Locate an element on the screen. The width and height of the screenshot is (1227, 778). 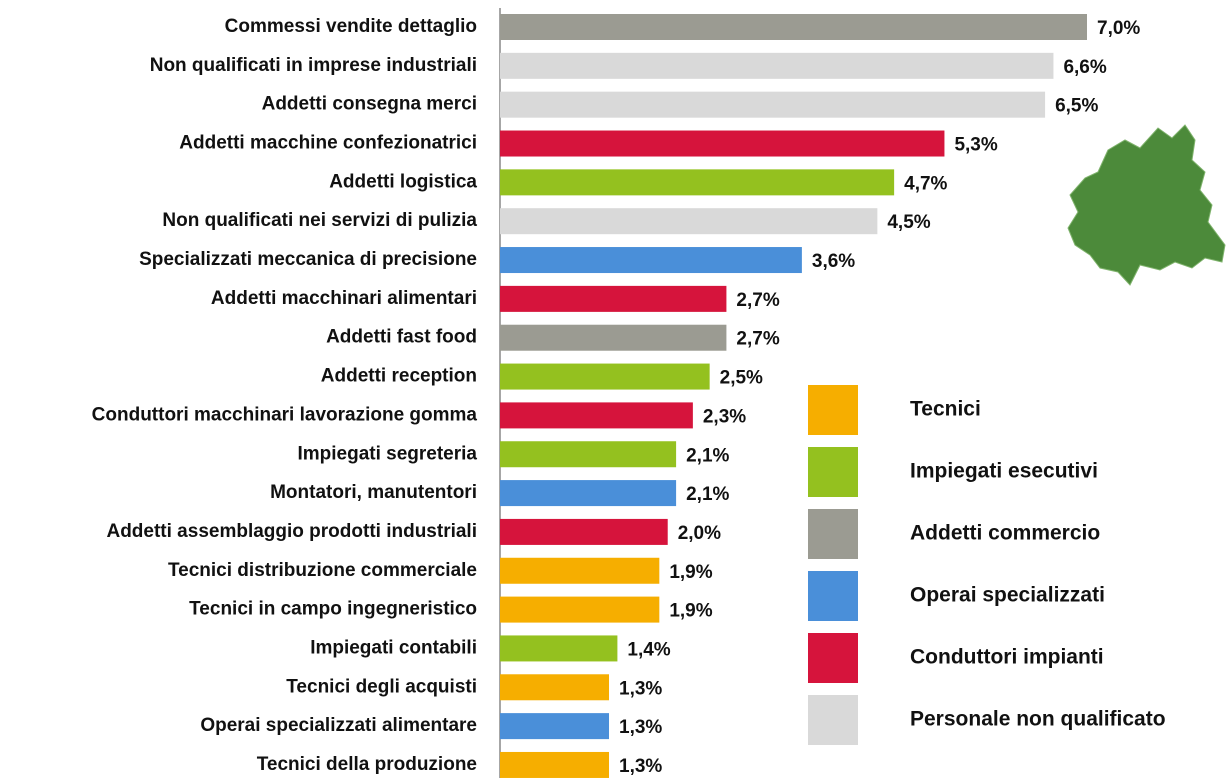
legend-label: Impiegati esecutivi is located at coordinates (1004, 471).